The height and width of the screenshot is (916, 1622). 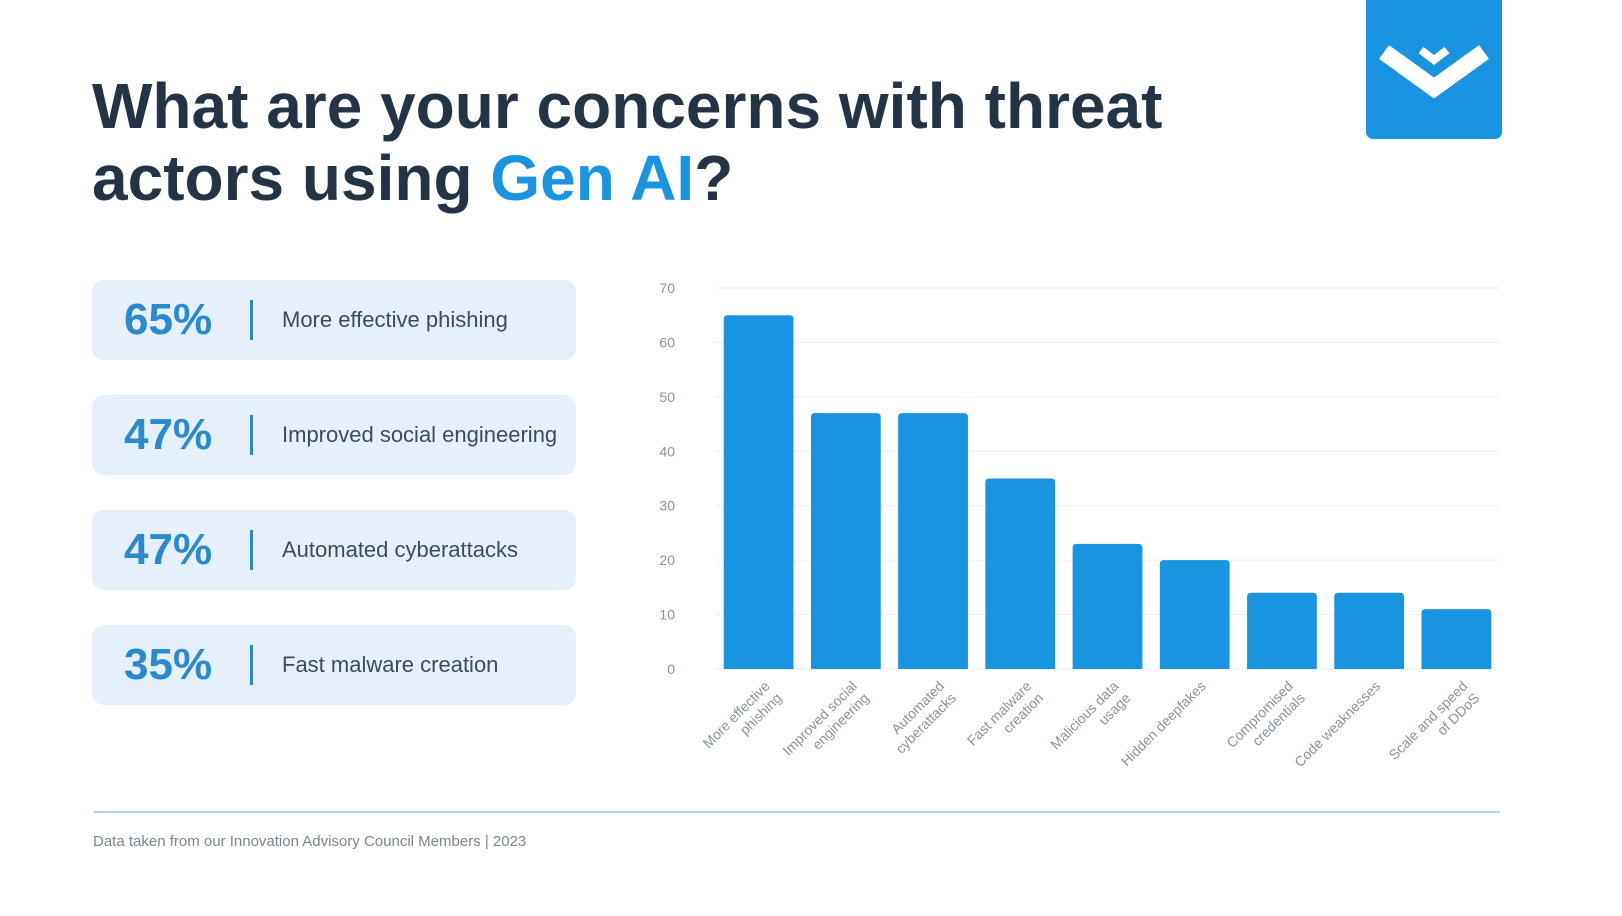 What do you see at coordinates (667, 397) in the screenshot?
I see `y-tick-label: 50` at bounding box center [667, 397].